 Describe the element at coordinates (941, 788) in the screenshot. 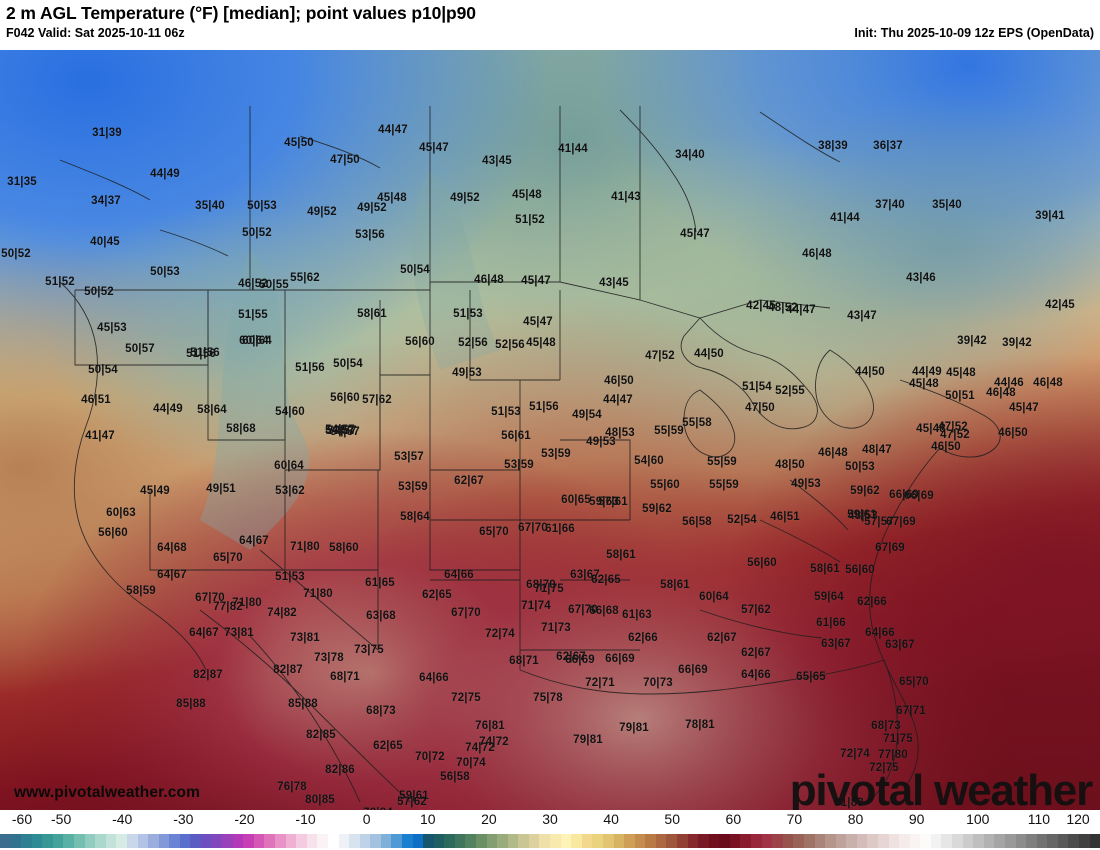

I see `watermark: pivotal weather` at that location.